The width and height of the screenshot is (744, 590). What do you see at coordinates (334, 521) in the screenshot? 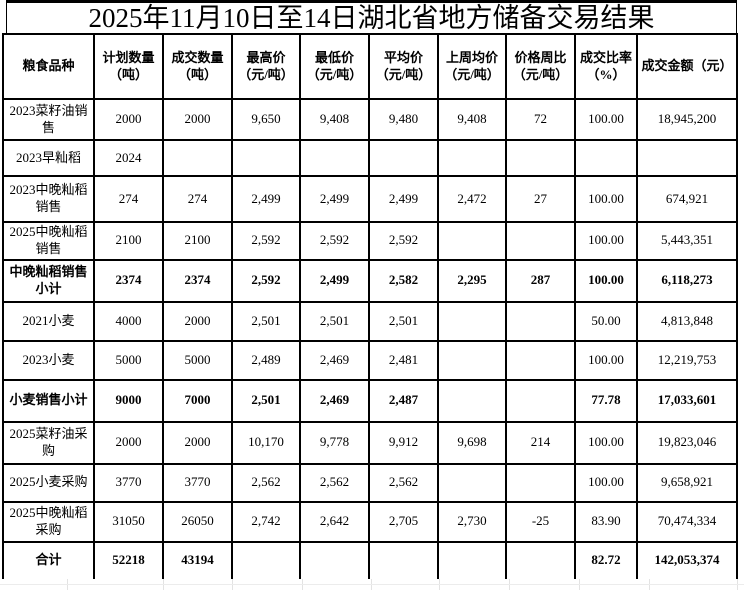
I see `cell-low-price: 2,642` at bounding box center [334, 521].